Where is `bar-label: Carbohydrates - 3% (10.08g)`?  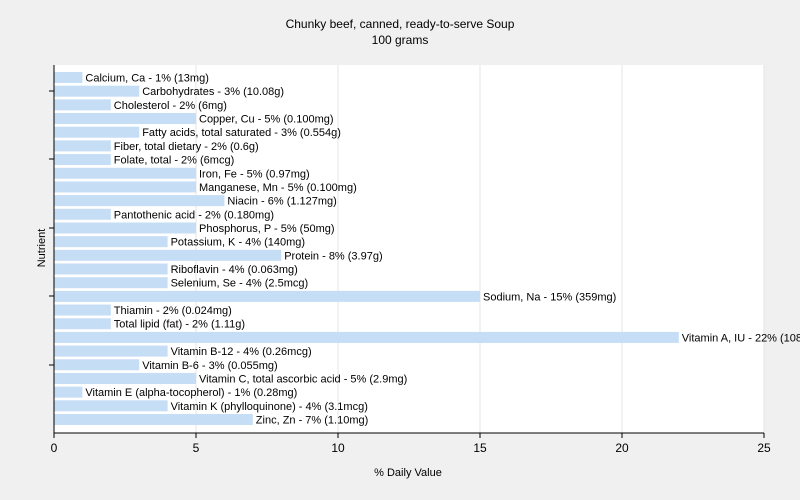 bar-label: Carbohydrates - 3% (10.08g) is located at coordinates (213, 92).